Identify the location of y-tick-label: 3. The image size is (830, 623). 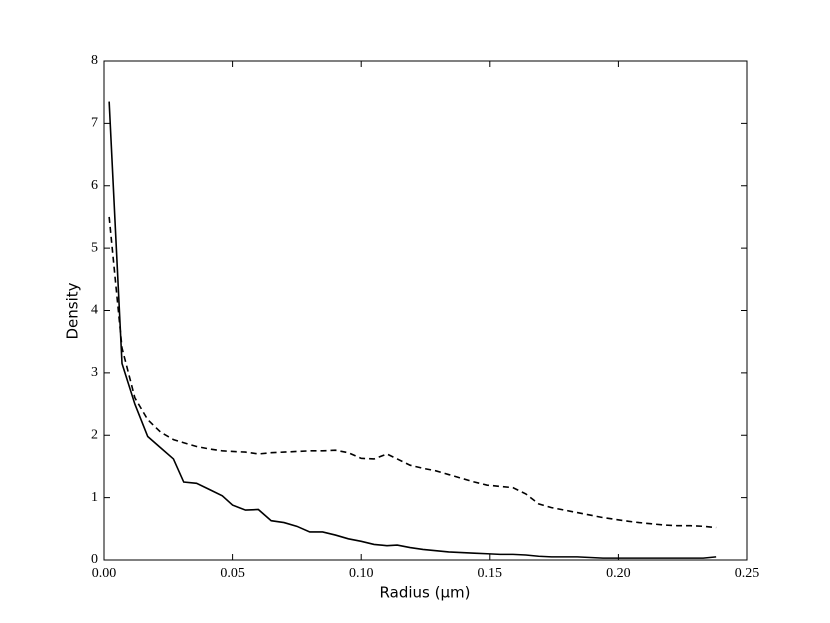
(94, 372).